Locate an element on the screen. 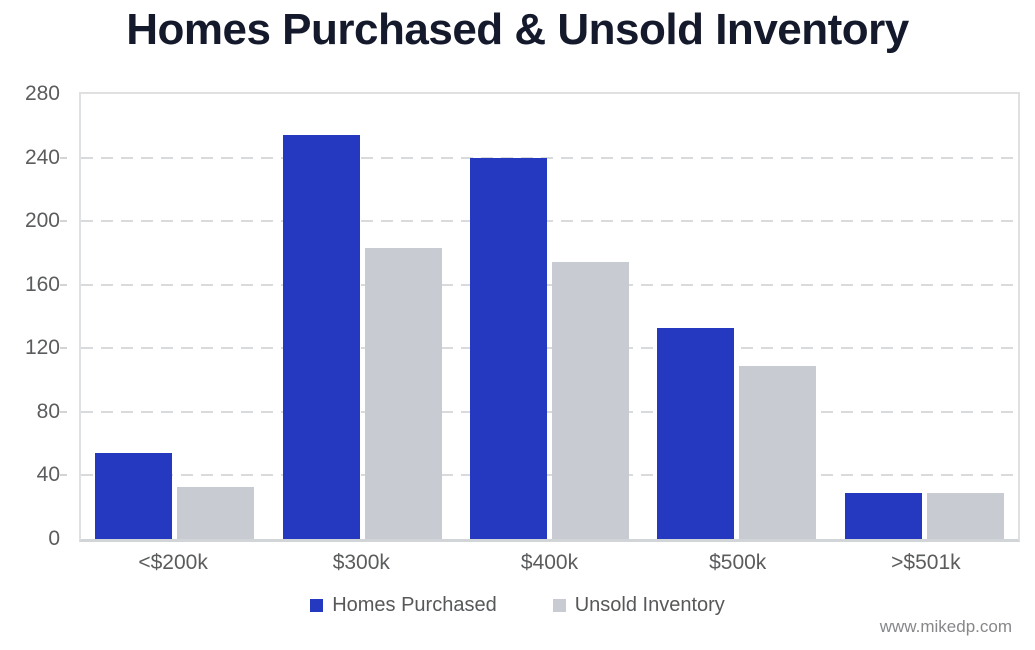 The image size is (1035, 650). bar-unsold-inventory-400k is located at coordinates (591, 400).